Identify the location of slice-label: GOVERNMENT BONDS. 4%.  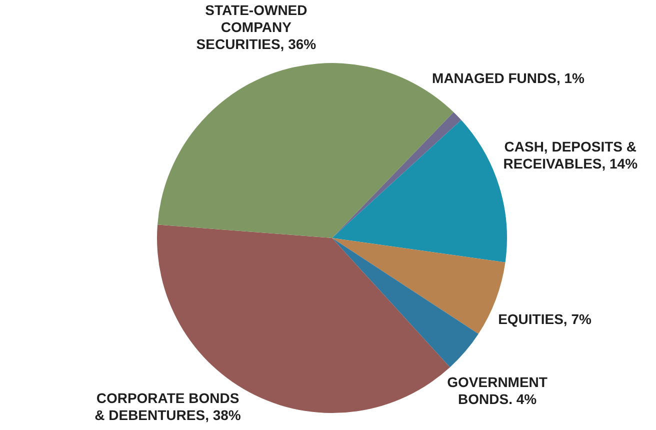
(497, 391).